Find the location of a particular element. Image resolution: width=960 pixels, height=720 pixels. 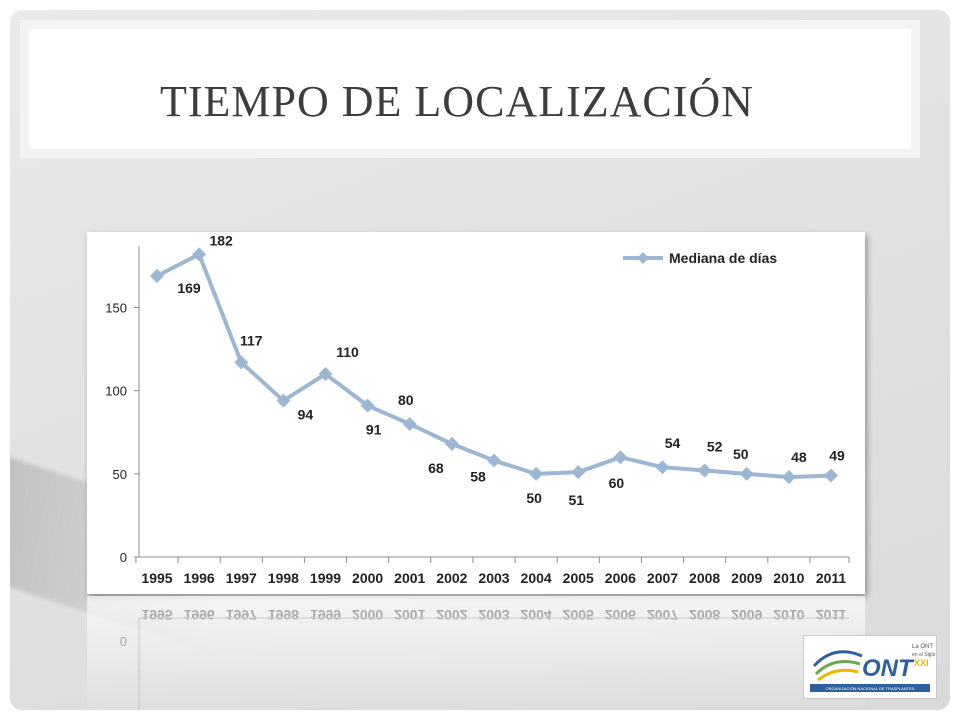

y-tick-label: 100 is located at coordinates (116, 391).